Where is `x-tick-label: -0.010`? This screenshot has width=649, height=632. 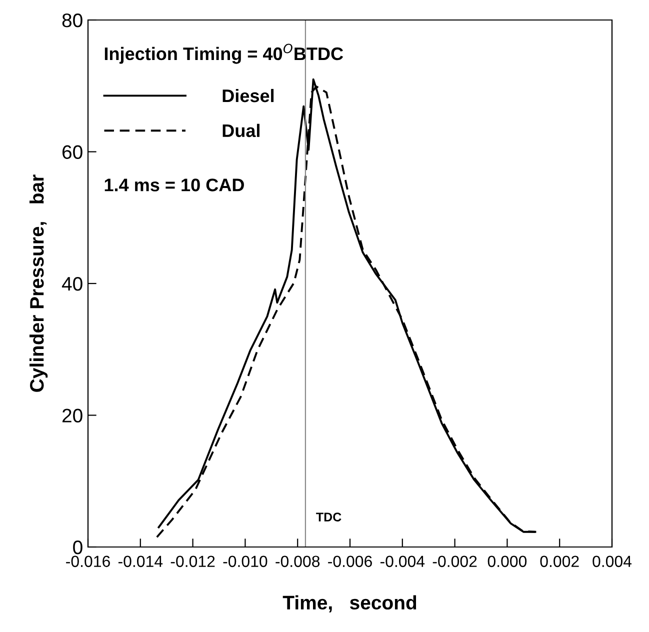 x-tick-label: -0.010 is located at coordinates (245, 562).